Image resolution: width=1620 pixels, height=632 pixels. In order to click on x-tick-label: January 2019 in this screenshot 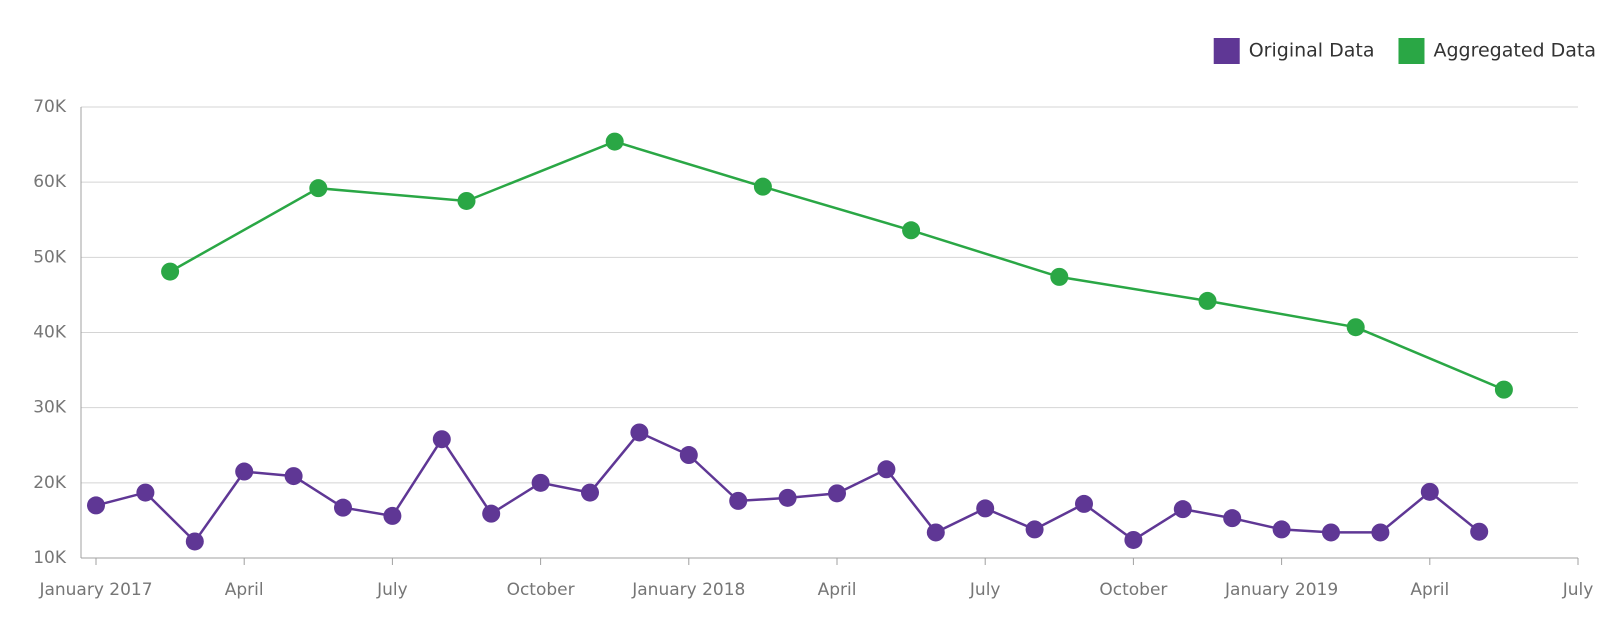, I will do `click(1281, 590)`.